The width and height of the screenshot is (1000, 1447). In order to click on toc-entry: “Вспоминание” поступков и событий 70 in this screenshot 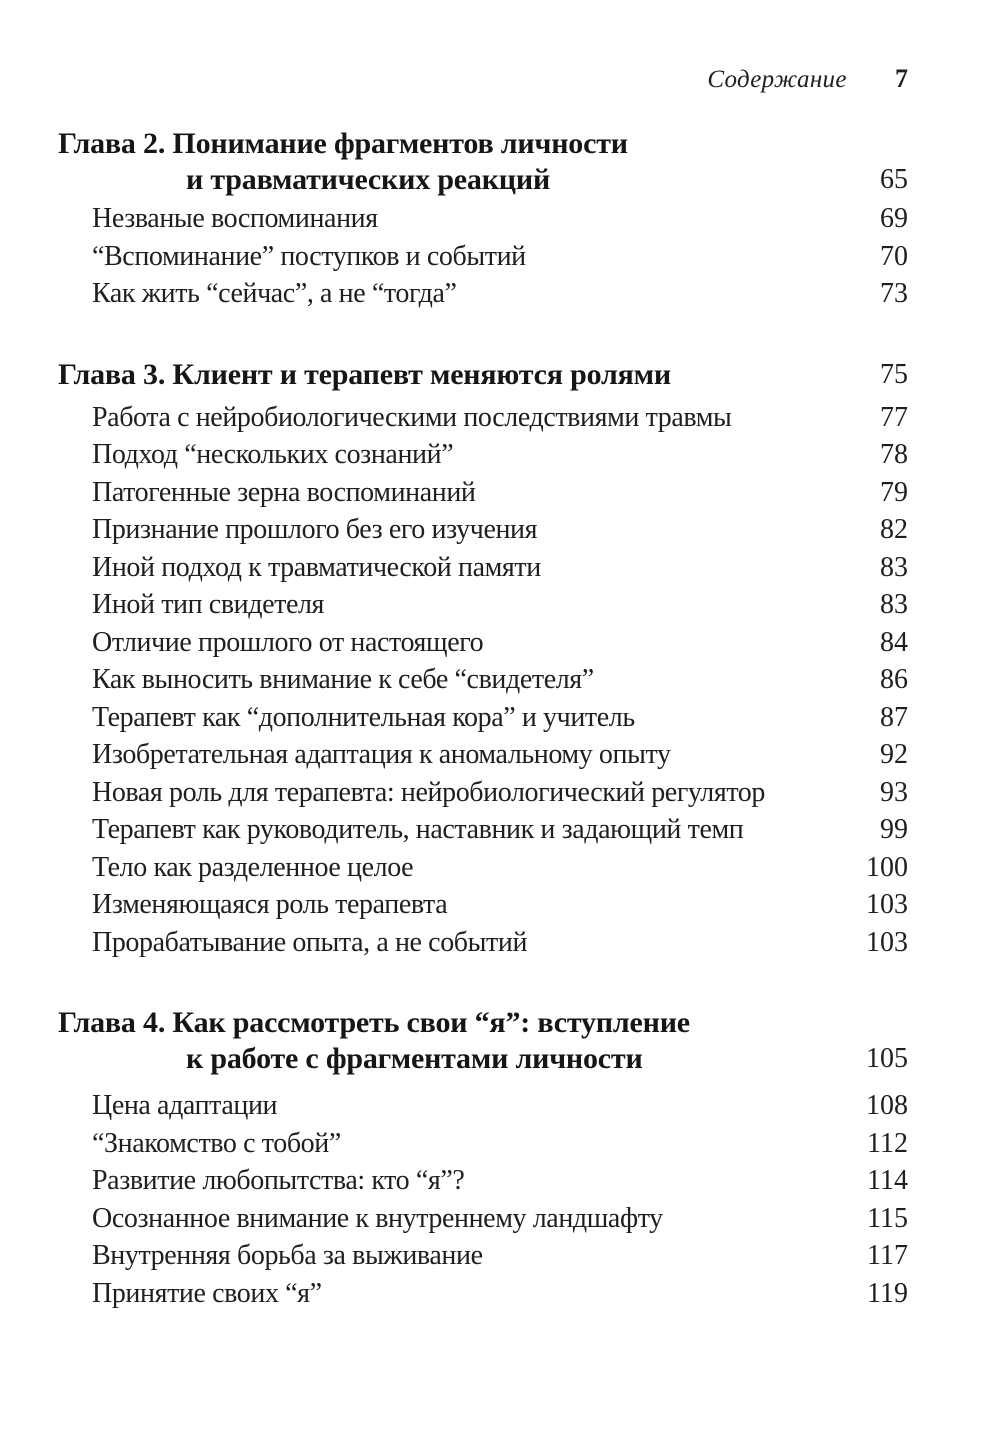, I will do `click(483, 257)`.